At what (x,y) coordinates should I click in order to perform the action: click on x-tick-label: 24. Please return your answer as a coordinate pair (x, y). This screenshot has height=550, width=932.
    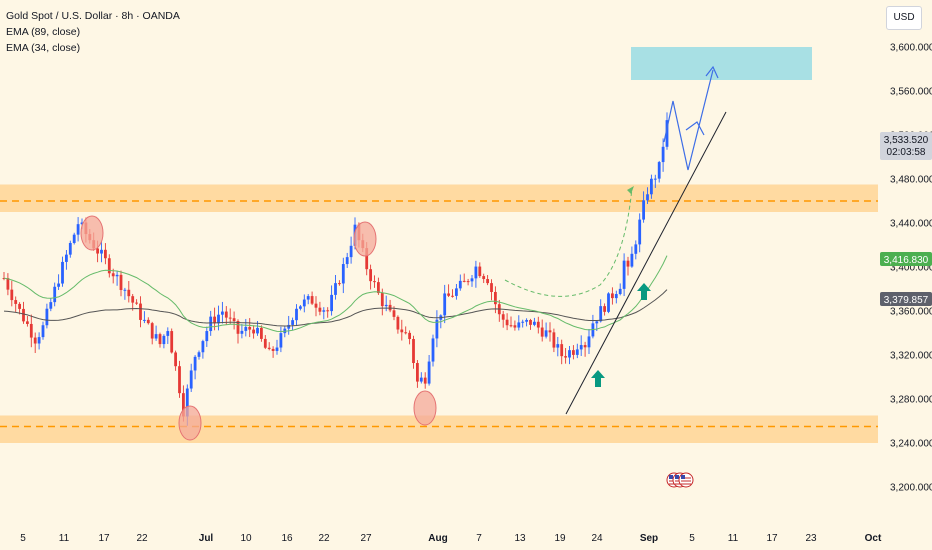
    Looking at the image, I should click on (597, 538).